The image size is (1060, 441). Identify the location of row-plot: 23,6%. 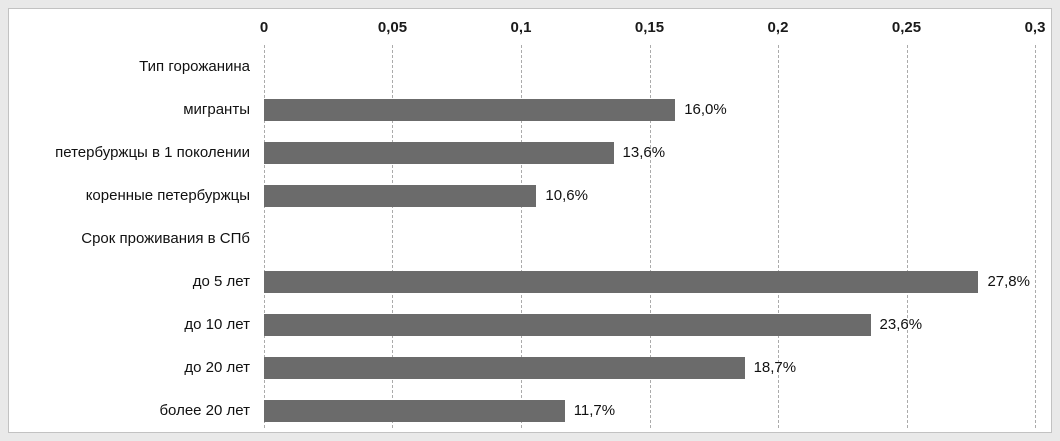
(649, 324).